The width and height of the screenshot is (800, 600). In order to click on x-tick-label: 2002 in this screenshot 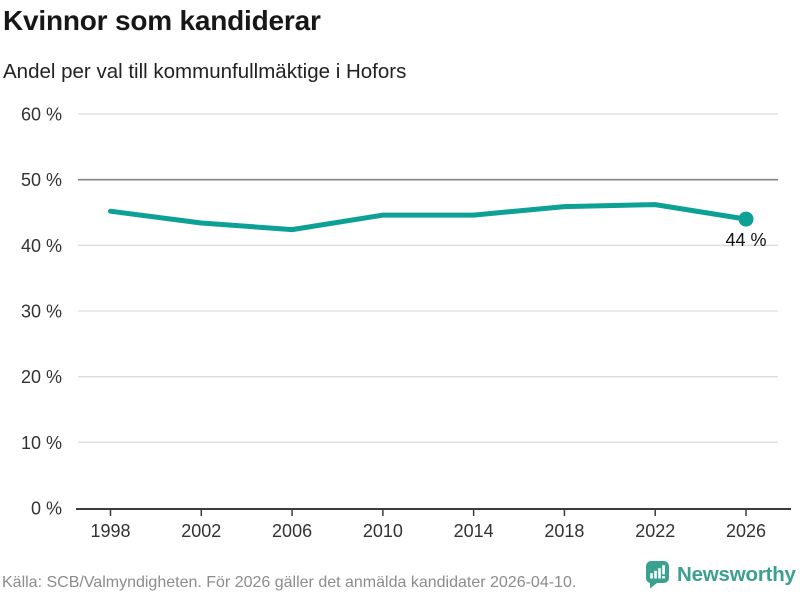, I will do `click(201, 531)`.